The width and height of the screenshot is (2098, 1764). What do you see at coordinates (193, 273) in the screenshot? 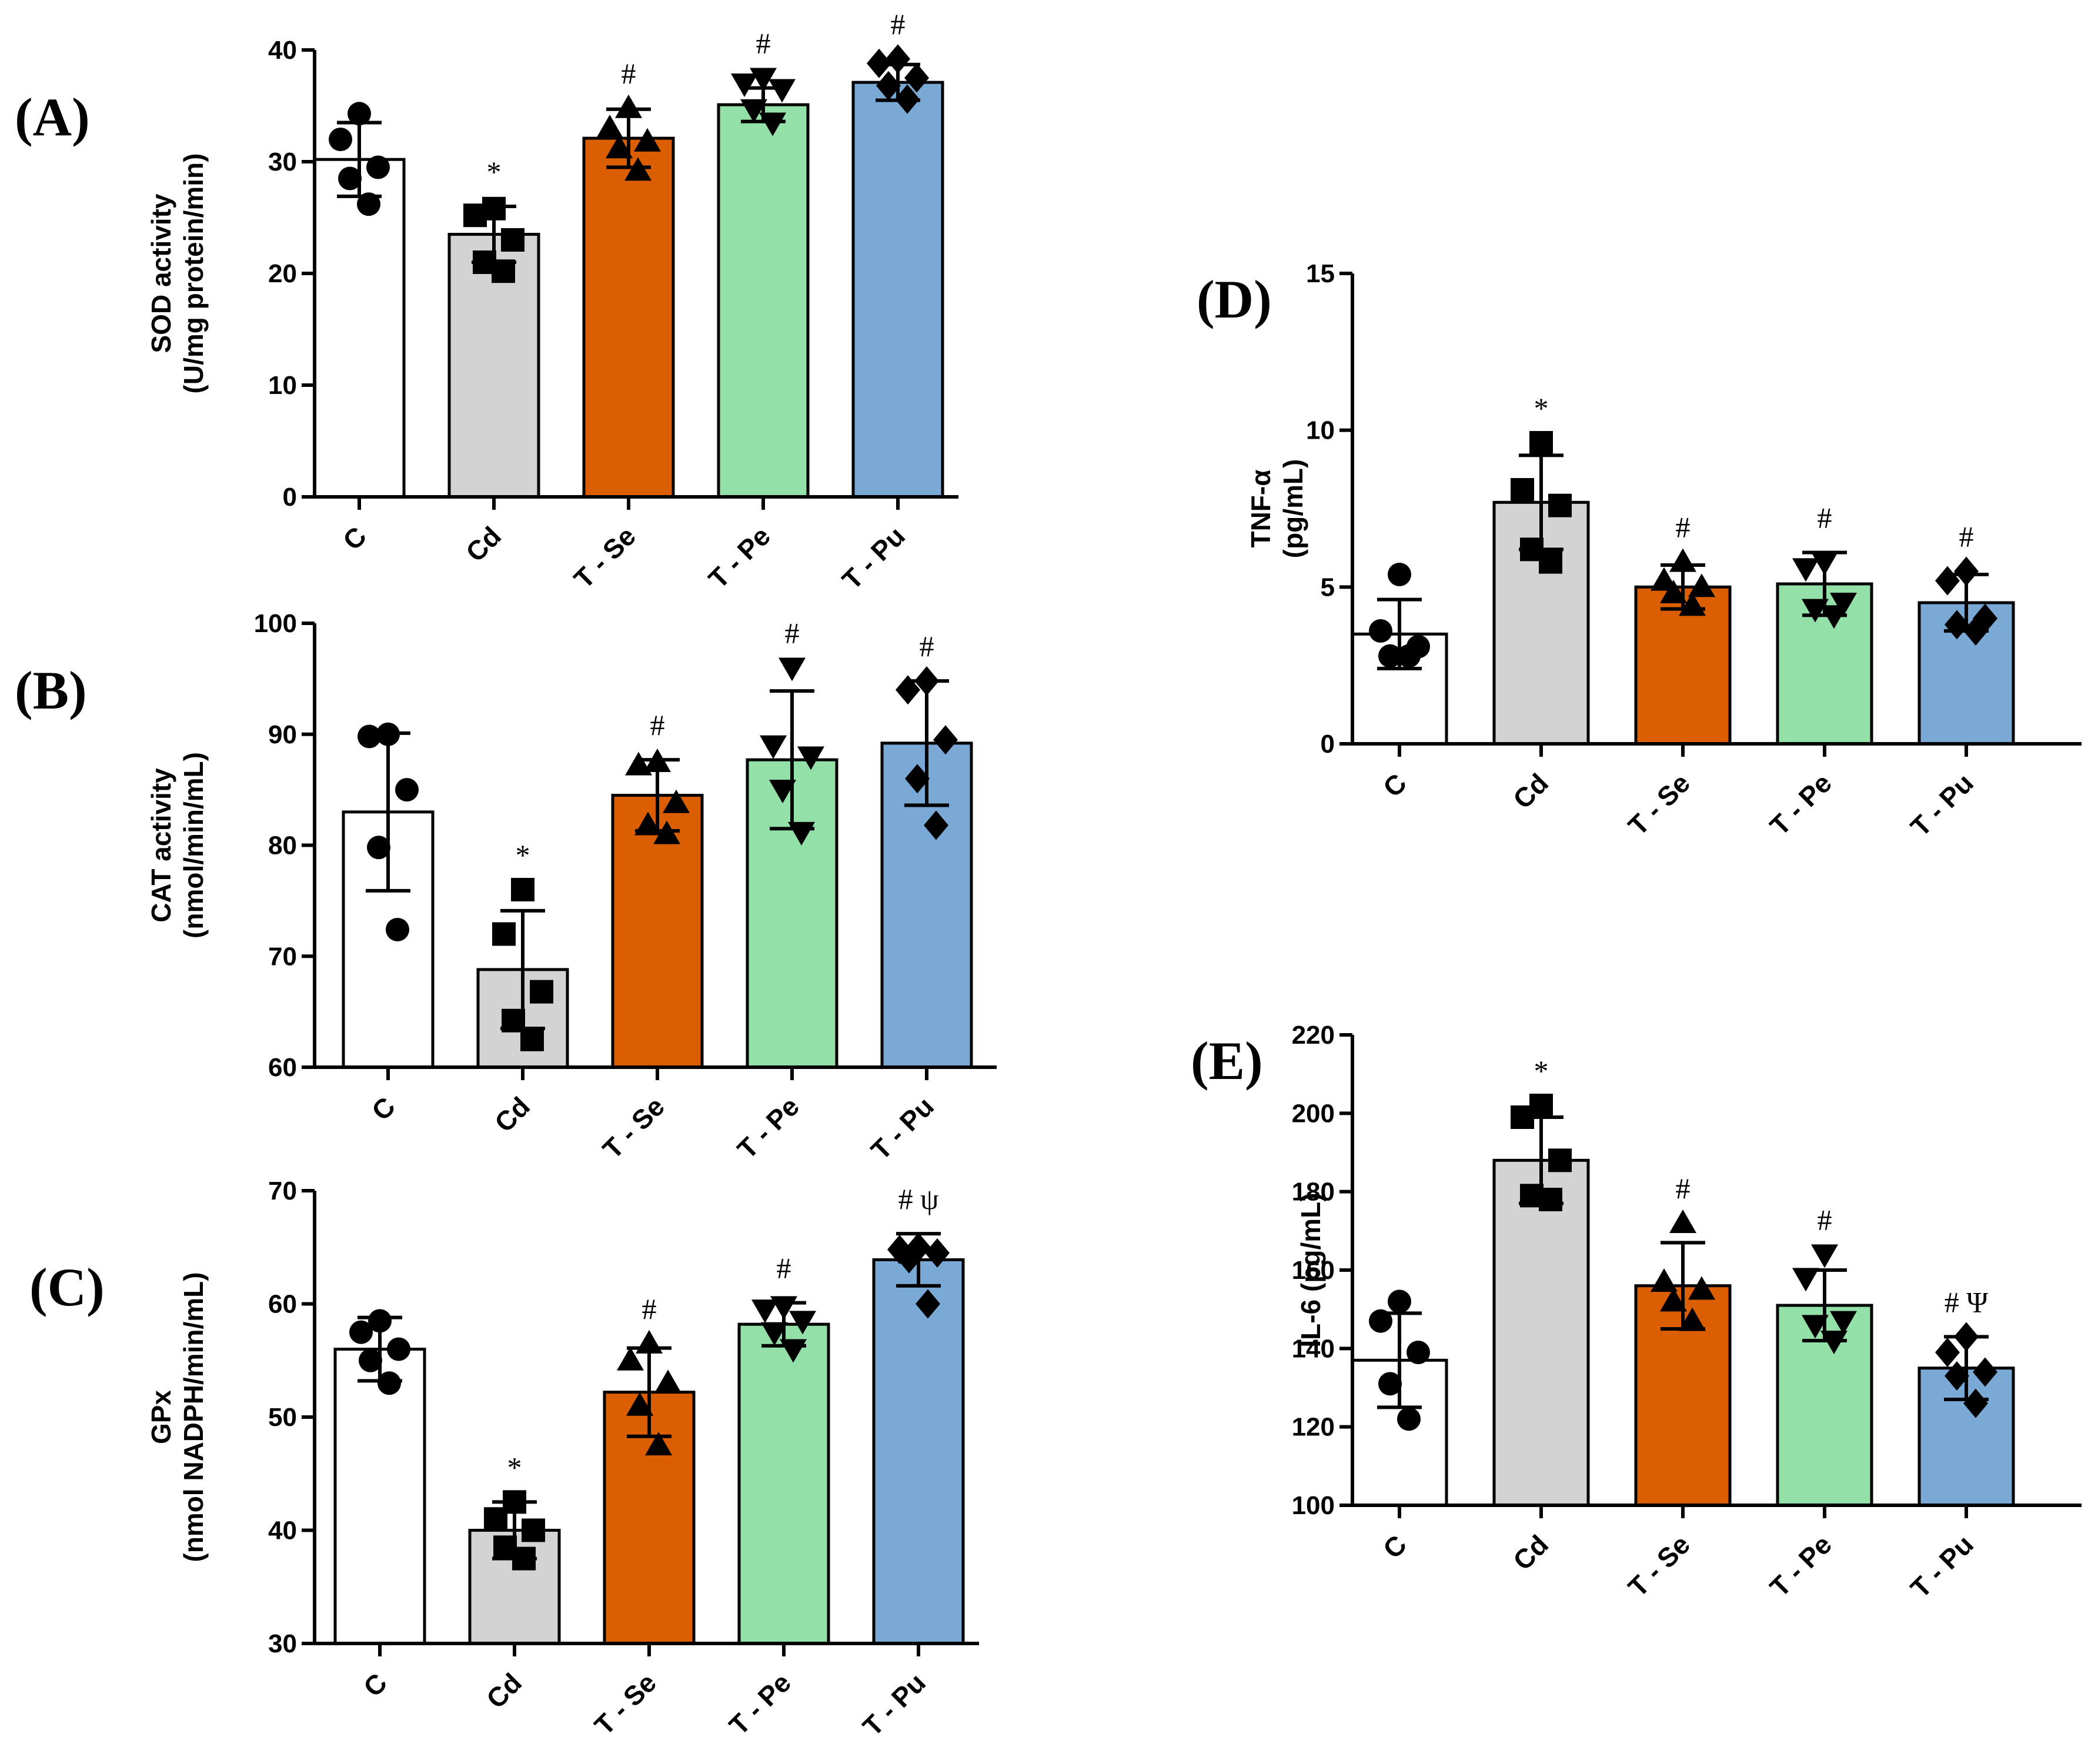
I see `y-axis-label: (U/mg protein/min)` at bounding box center [193, 273].